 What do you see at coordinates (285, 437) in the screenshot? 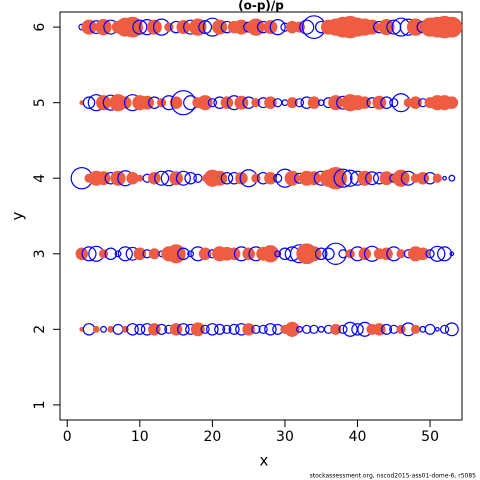
I see `x-tick-label: 30` at bounding box center [285, 437].